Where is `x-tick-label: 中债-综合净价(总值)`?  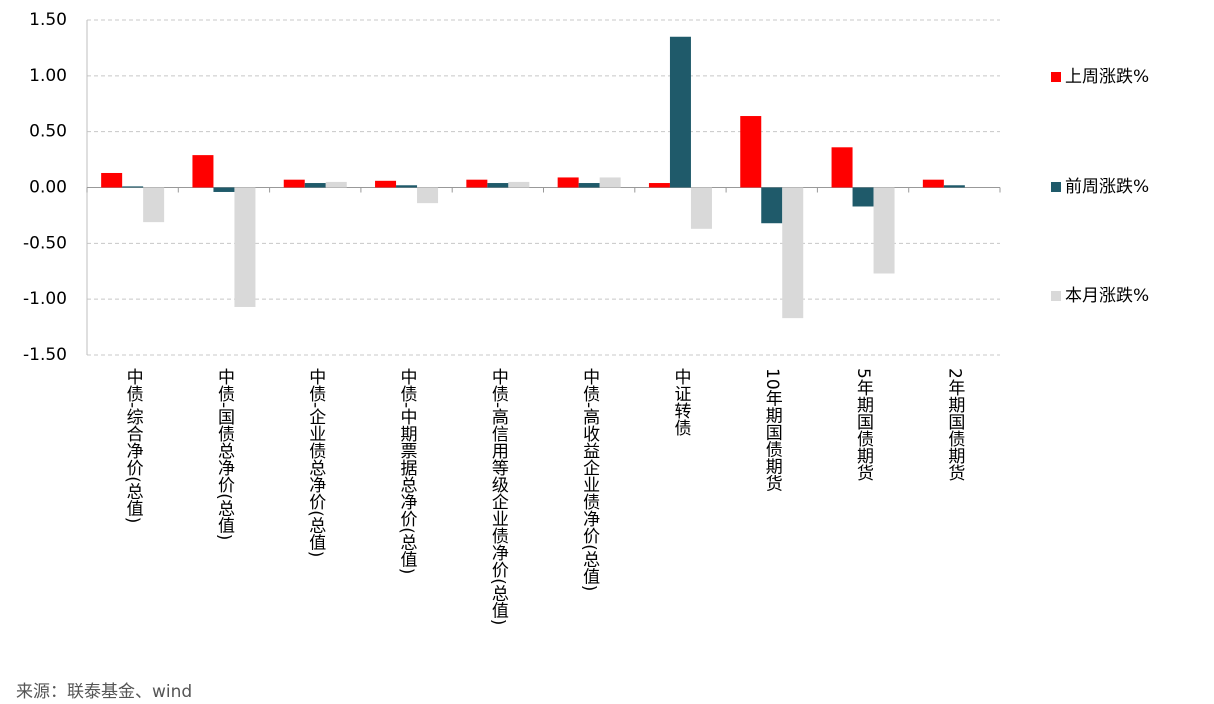 x-tick-label: 中债-综合净价(总值) is located at coordinates (132, 446).